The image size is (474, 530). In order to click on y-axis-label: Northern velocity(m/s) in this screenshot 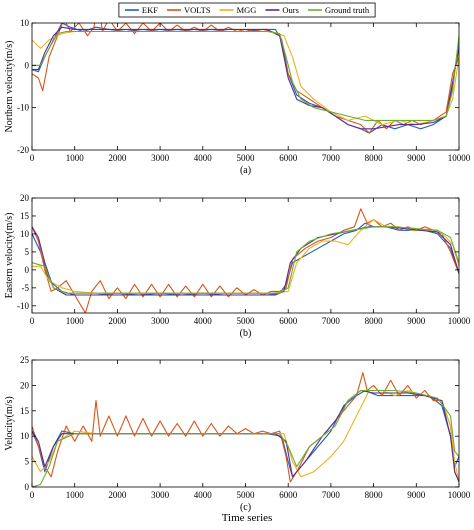, I will do `click(9, 87)`.